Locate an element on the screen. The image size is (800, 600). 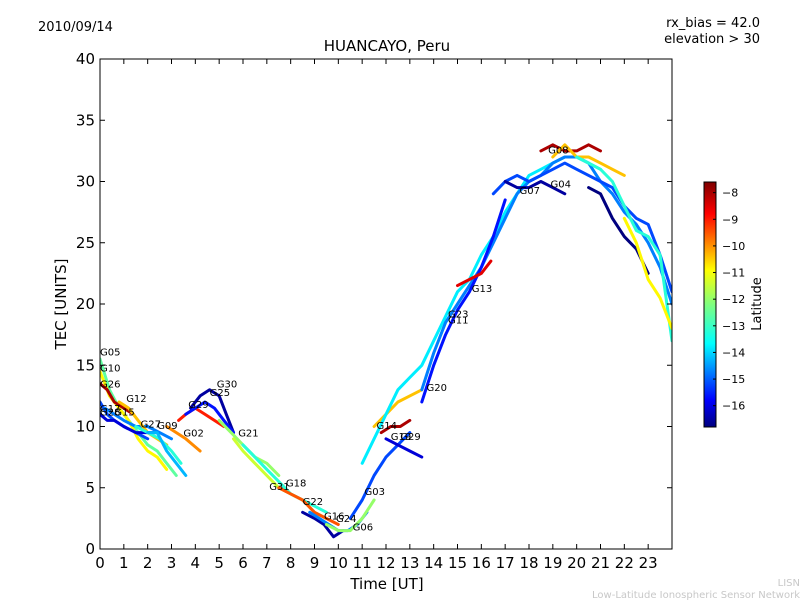
sat-label: G05 is located at coordinates (110, 352).